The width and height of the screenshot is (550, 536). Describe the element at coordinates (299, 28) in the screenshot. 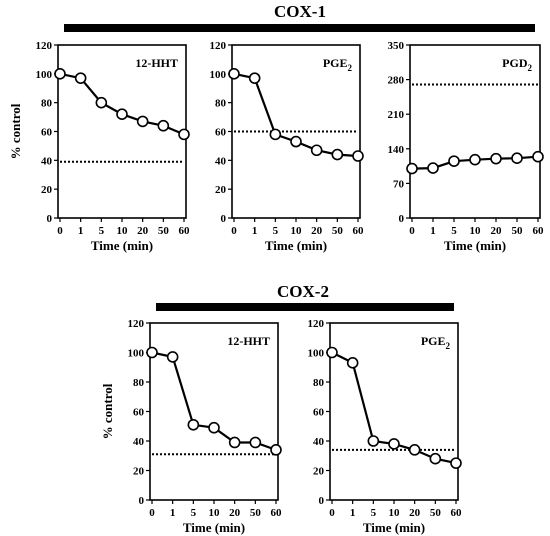

I see `group-bar-cox1` at that location.